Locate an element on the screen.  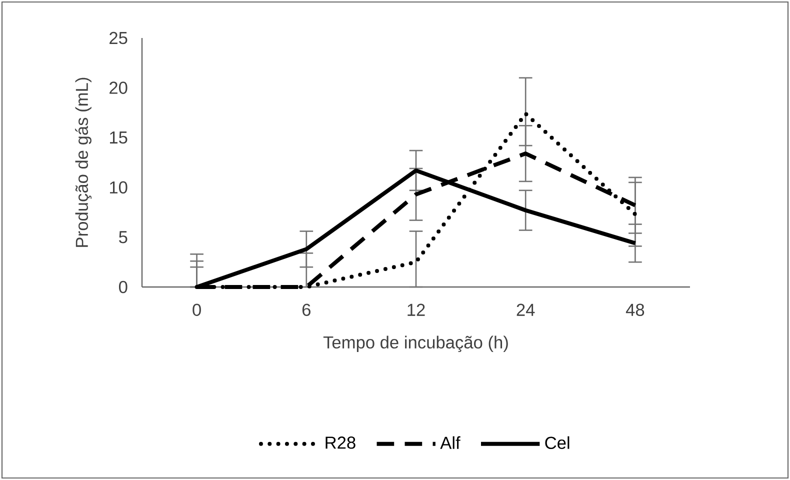
x-tick-label: 12 is located at coordinates (416, 310).